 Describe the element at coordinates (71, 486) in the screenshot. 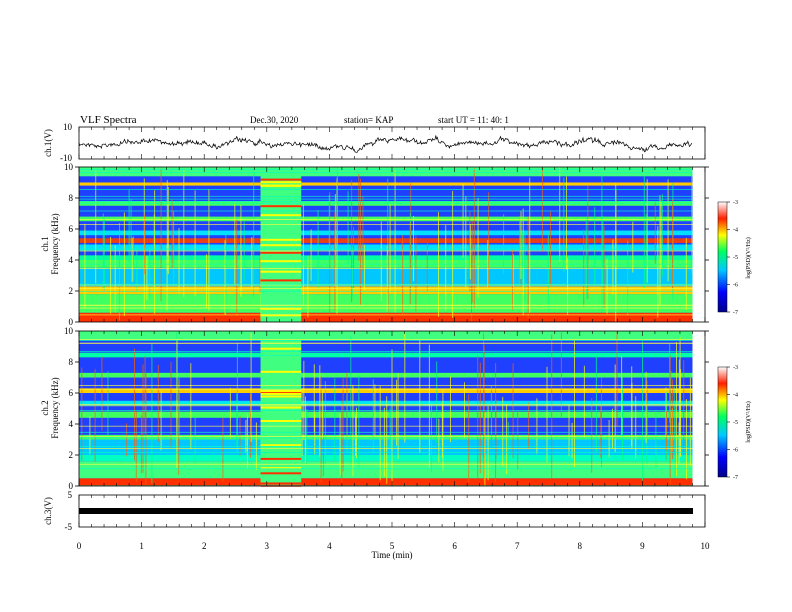

I see `ytick-label: 0` at that location.